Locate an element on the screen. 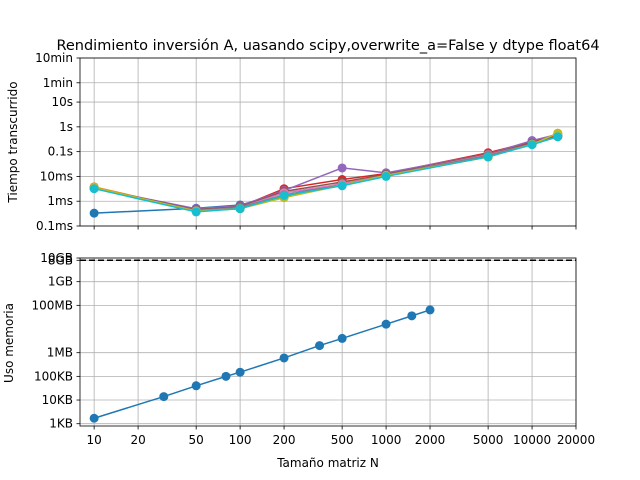 The image size is (640, 480). y-tick-label: 0.1s is located at coordinates (60, 152).